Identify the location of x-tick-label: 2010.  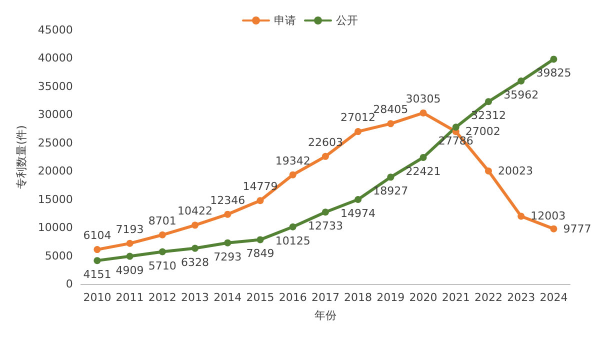
(97, 297).